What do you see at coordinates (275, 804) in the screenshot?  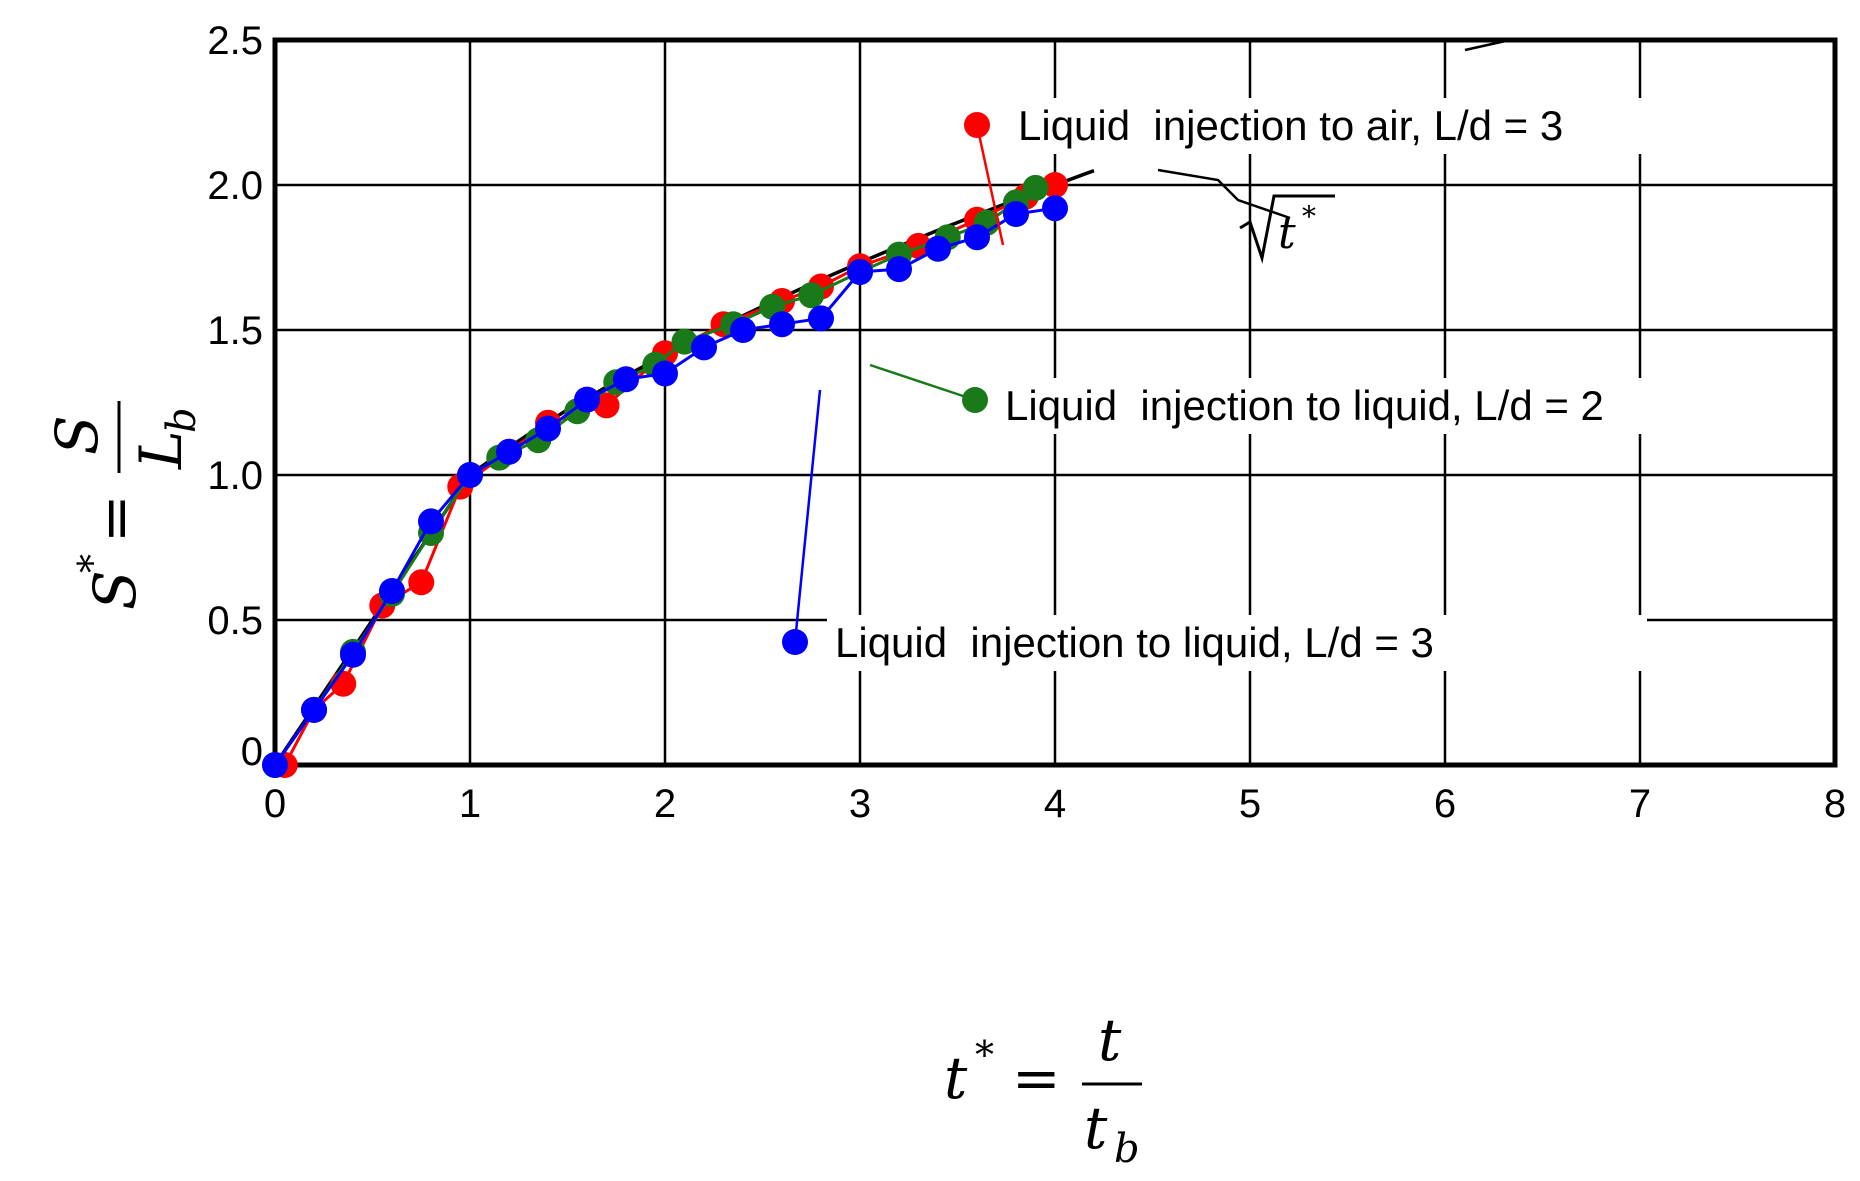 I see `x-tick-label: 0` at bounding box center [275, 804].